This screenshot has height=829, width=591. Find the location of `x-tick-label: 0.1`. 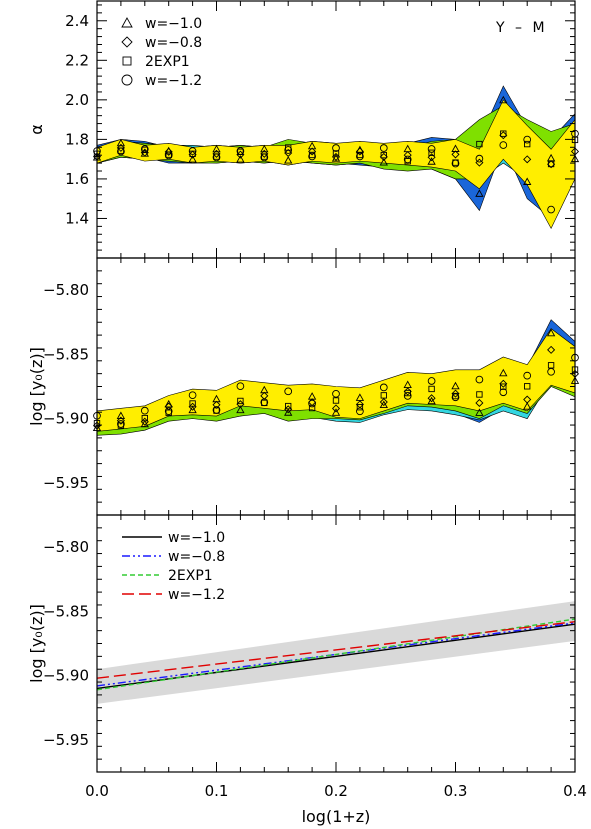

x-tick-label: 0.1 is located at coordinates (217, 791).